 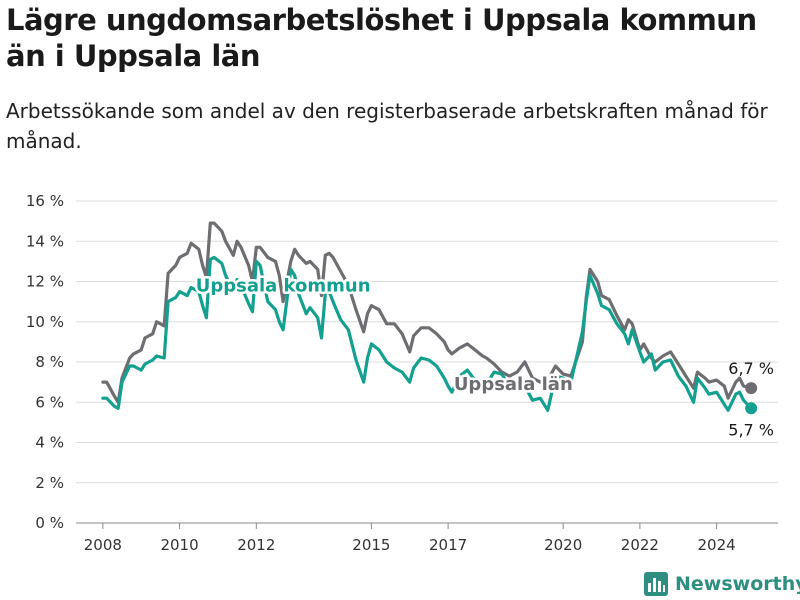 What do you see at coordinates (179, 545) in the screenshot?
I see `x-tick-label: 2010` at bounding box center [179, 545].